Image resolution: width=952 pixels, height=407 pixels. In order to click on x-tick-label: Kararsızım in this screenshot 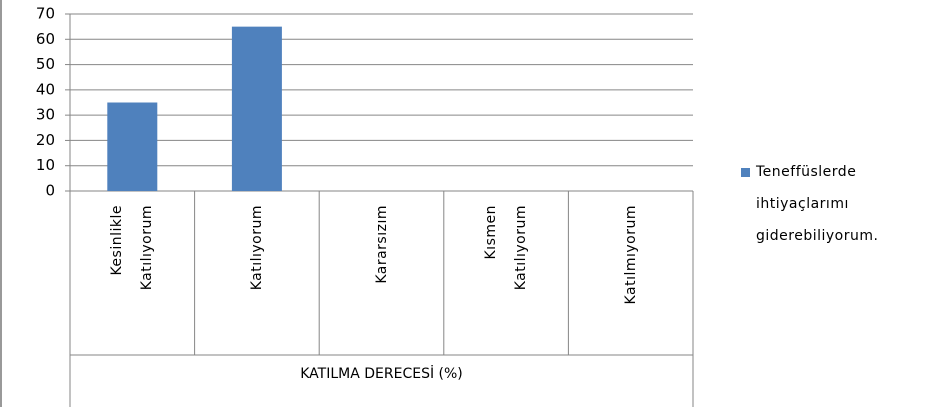, I will do `click(381, 244)`.